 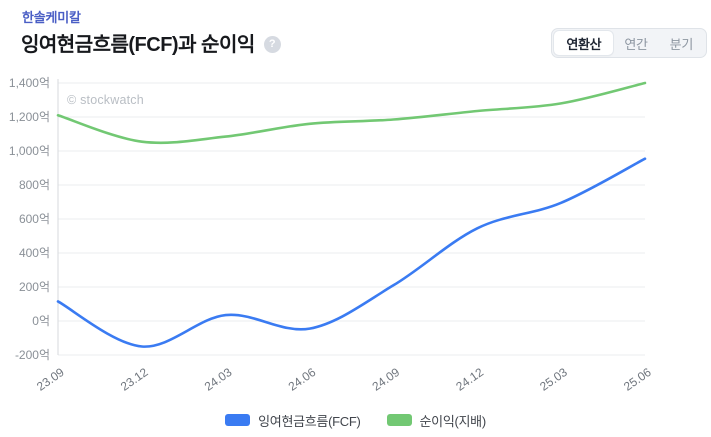 What do you see at coordinates (34, 185) in the screenshot?
I see `y-axis-tick-label: 800억` at bounding box center [34, 185].